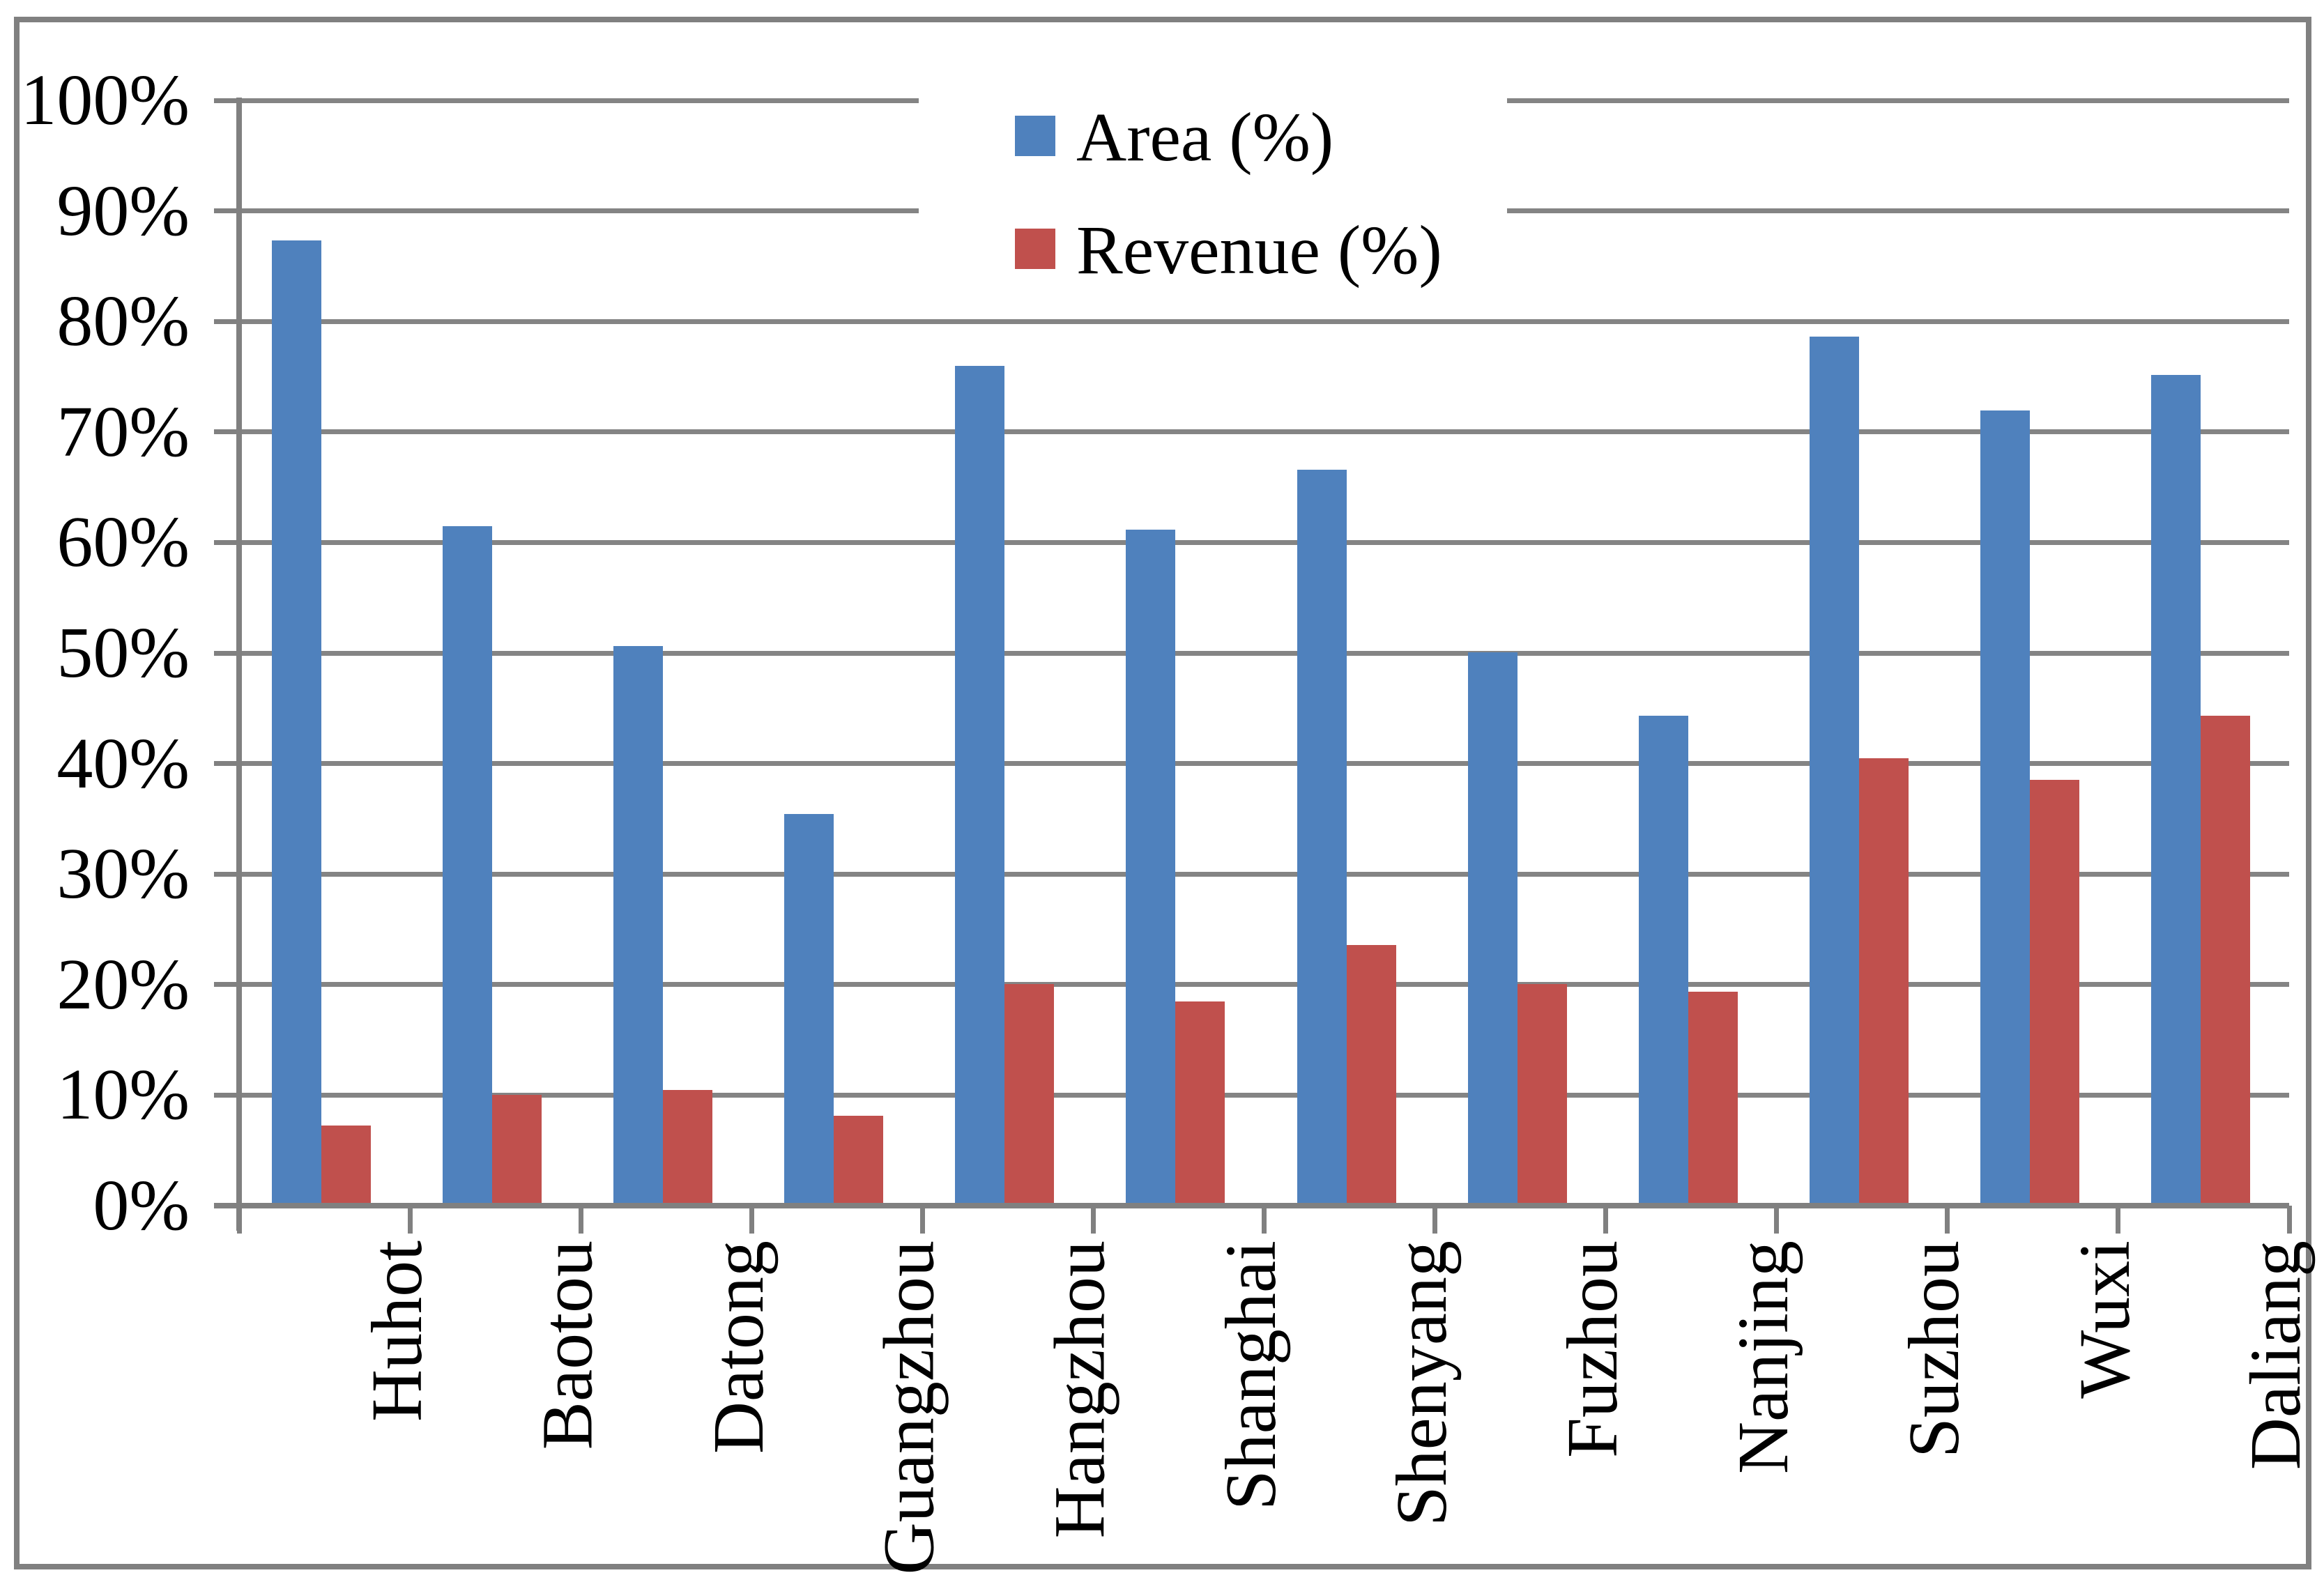 The width and height of the screenshot is (2324, 1582). What do you see at coordinates (1422, 1384) in the screenshot?
I see `x-axis-label-shenyang: Shenyang` at bounding box center [1422, 1384].